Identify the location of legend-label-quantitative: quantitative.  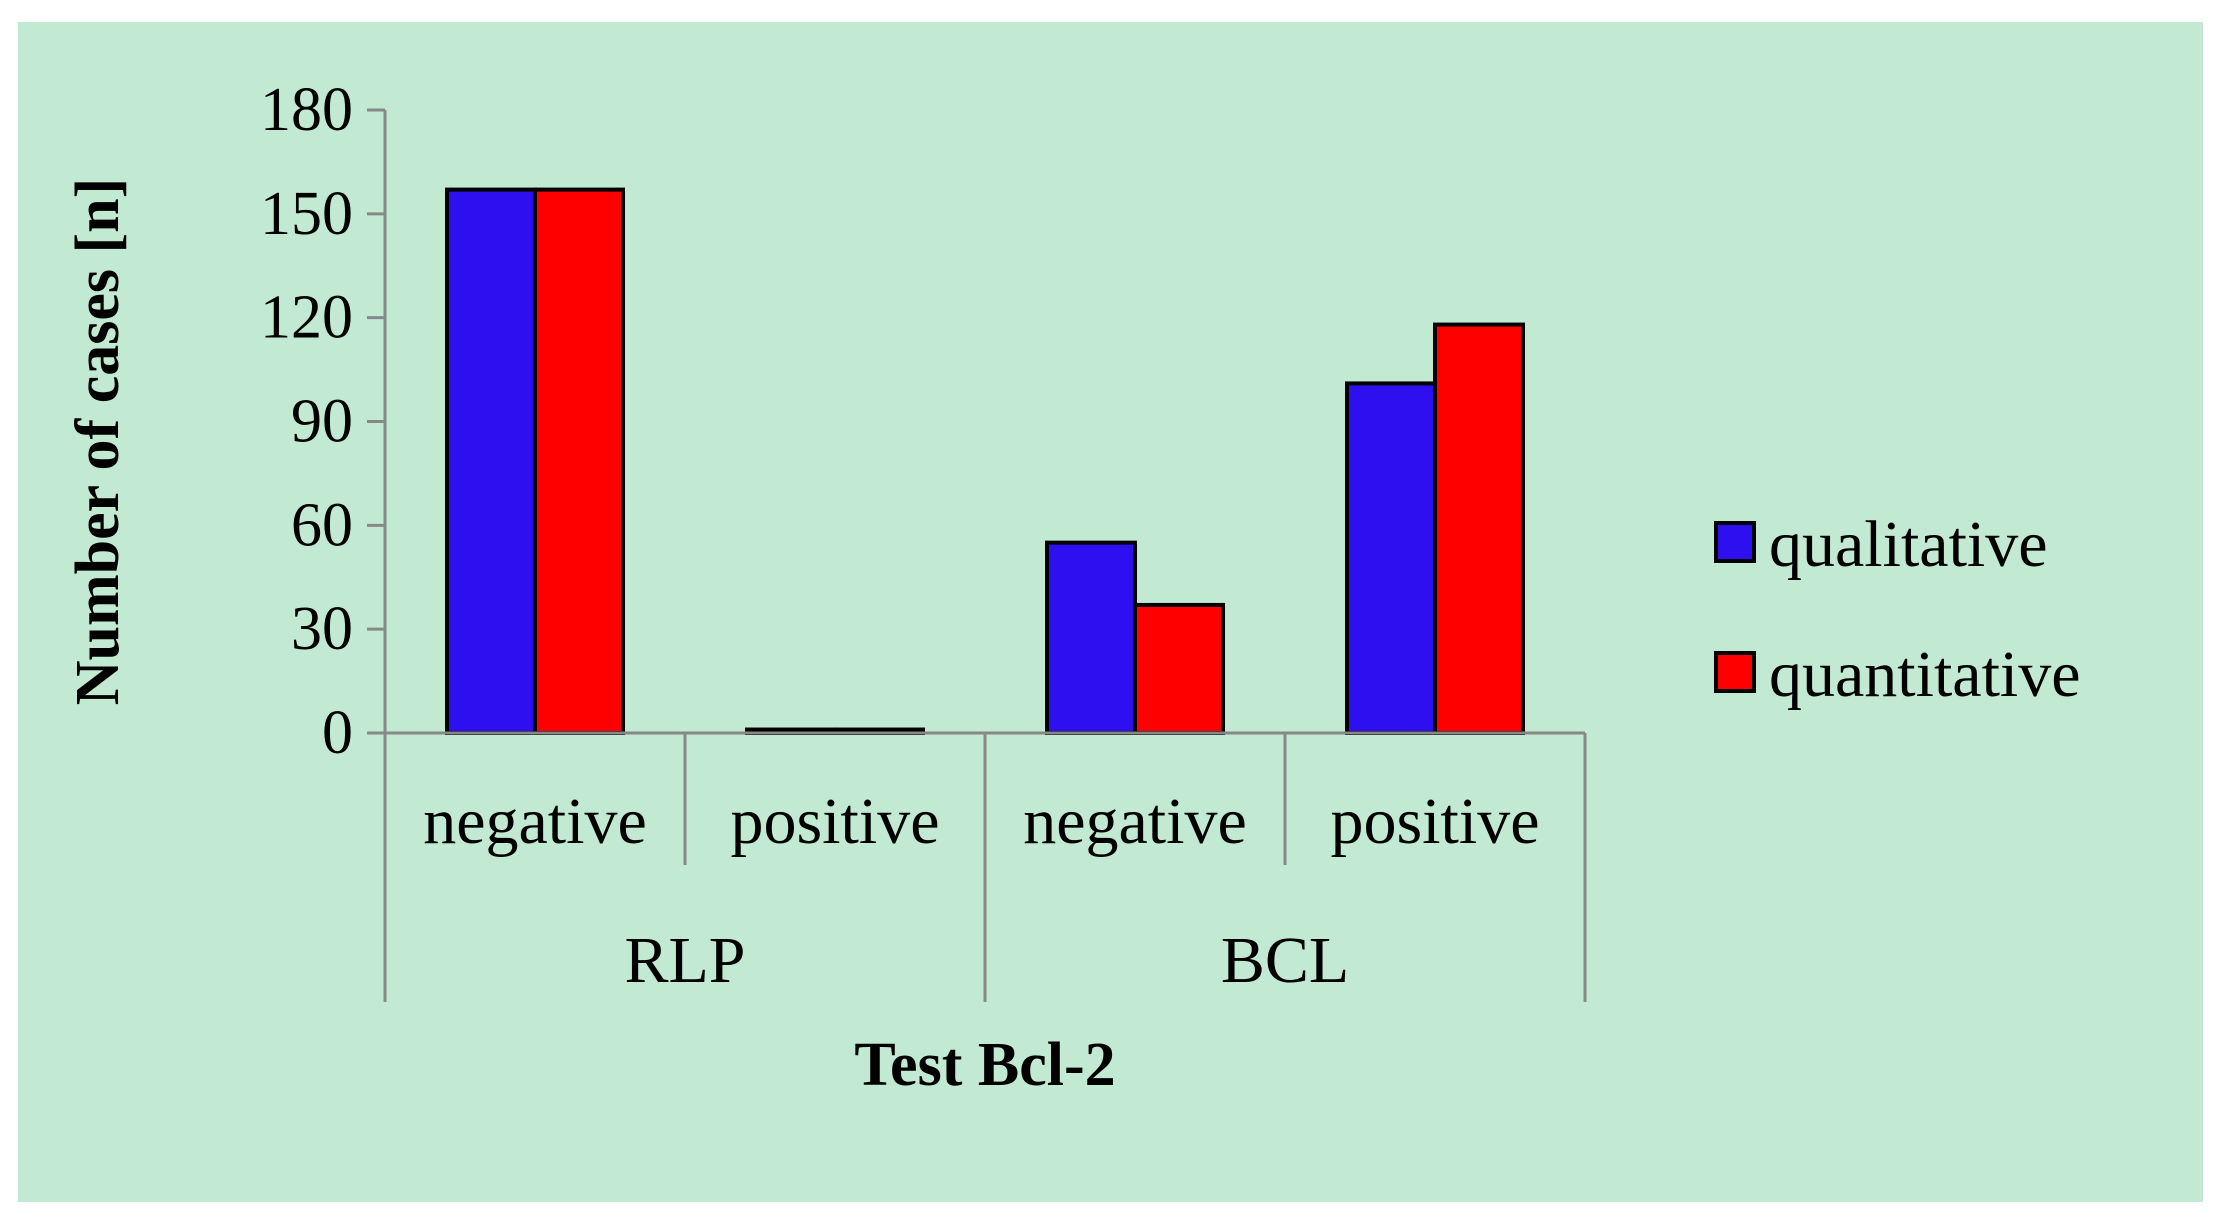
(1925, 674).